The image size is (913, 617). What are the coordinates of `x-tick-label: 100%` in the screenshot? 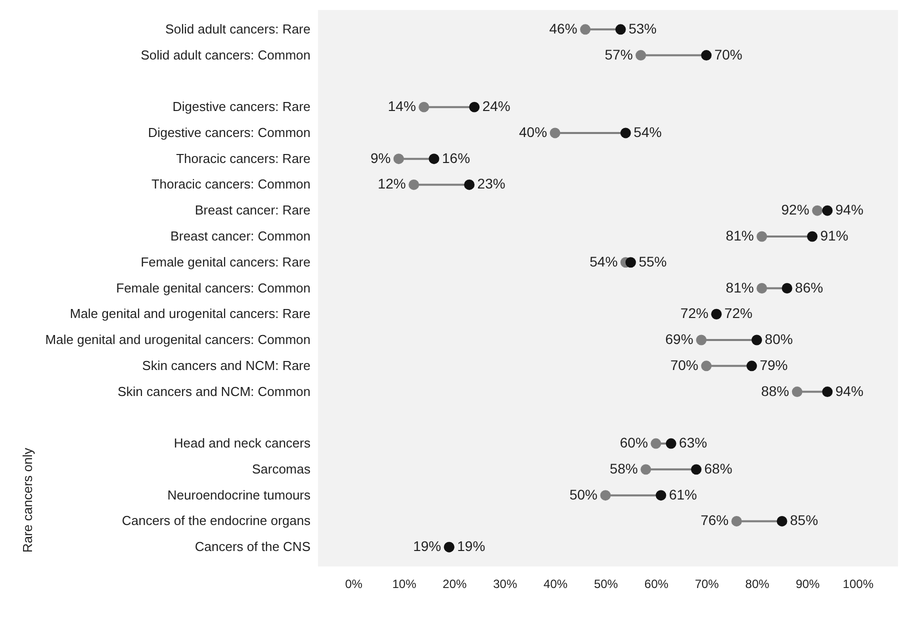 It's located at (858, 584).